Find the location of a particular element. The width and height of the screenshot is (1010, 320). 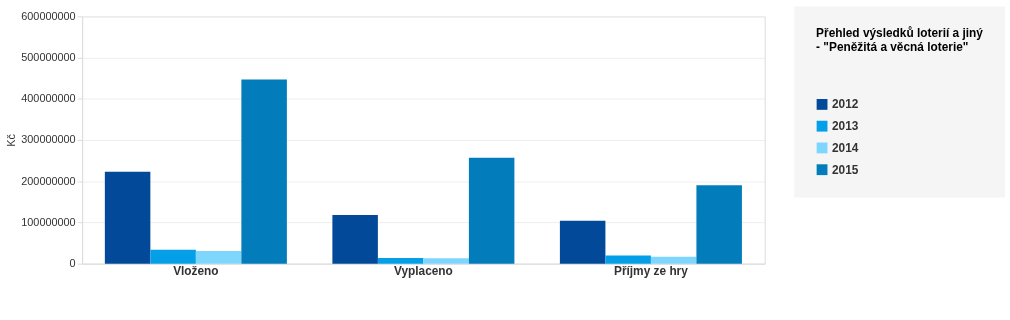

text: Přehled výsledků loterií a jiný - "Peněžitá a věcná loterie" is located at coordinates (900, 40).